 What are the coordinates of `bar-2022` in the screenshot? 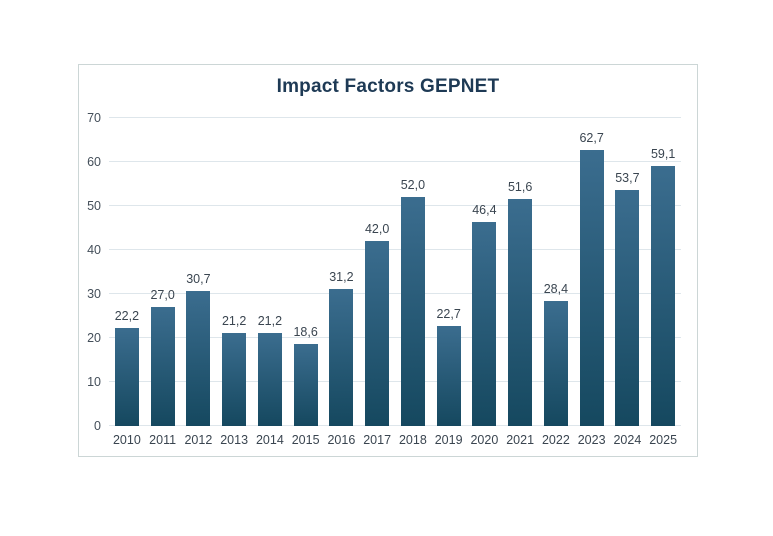 It's located at (555, 363).